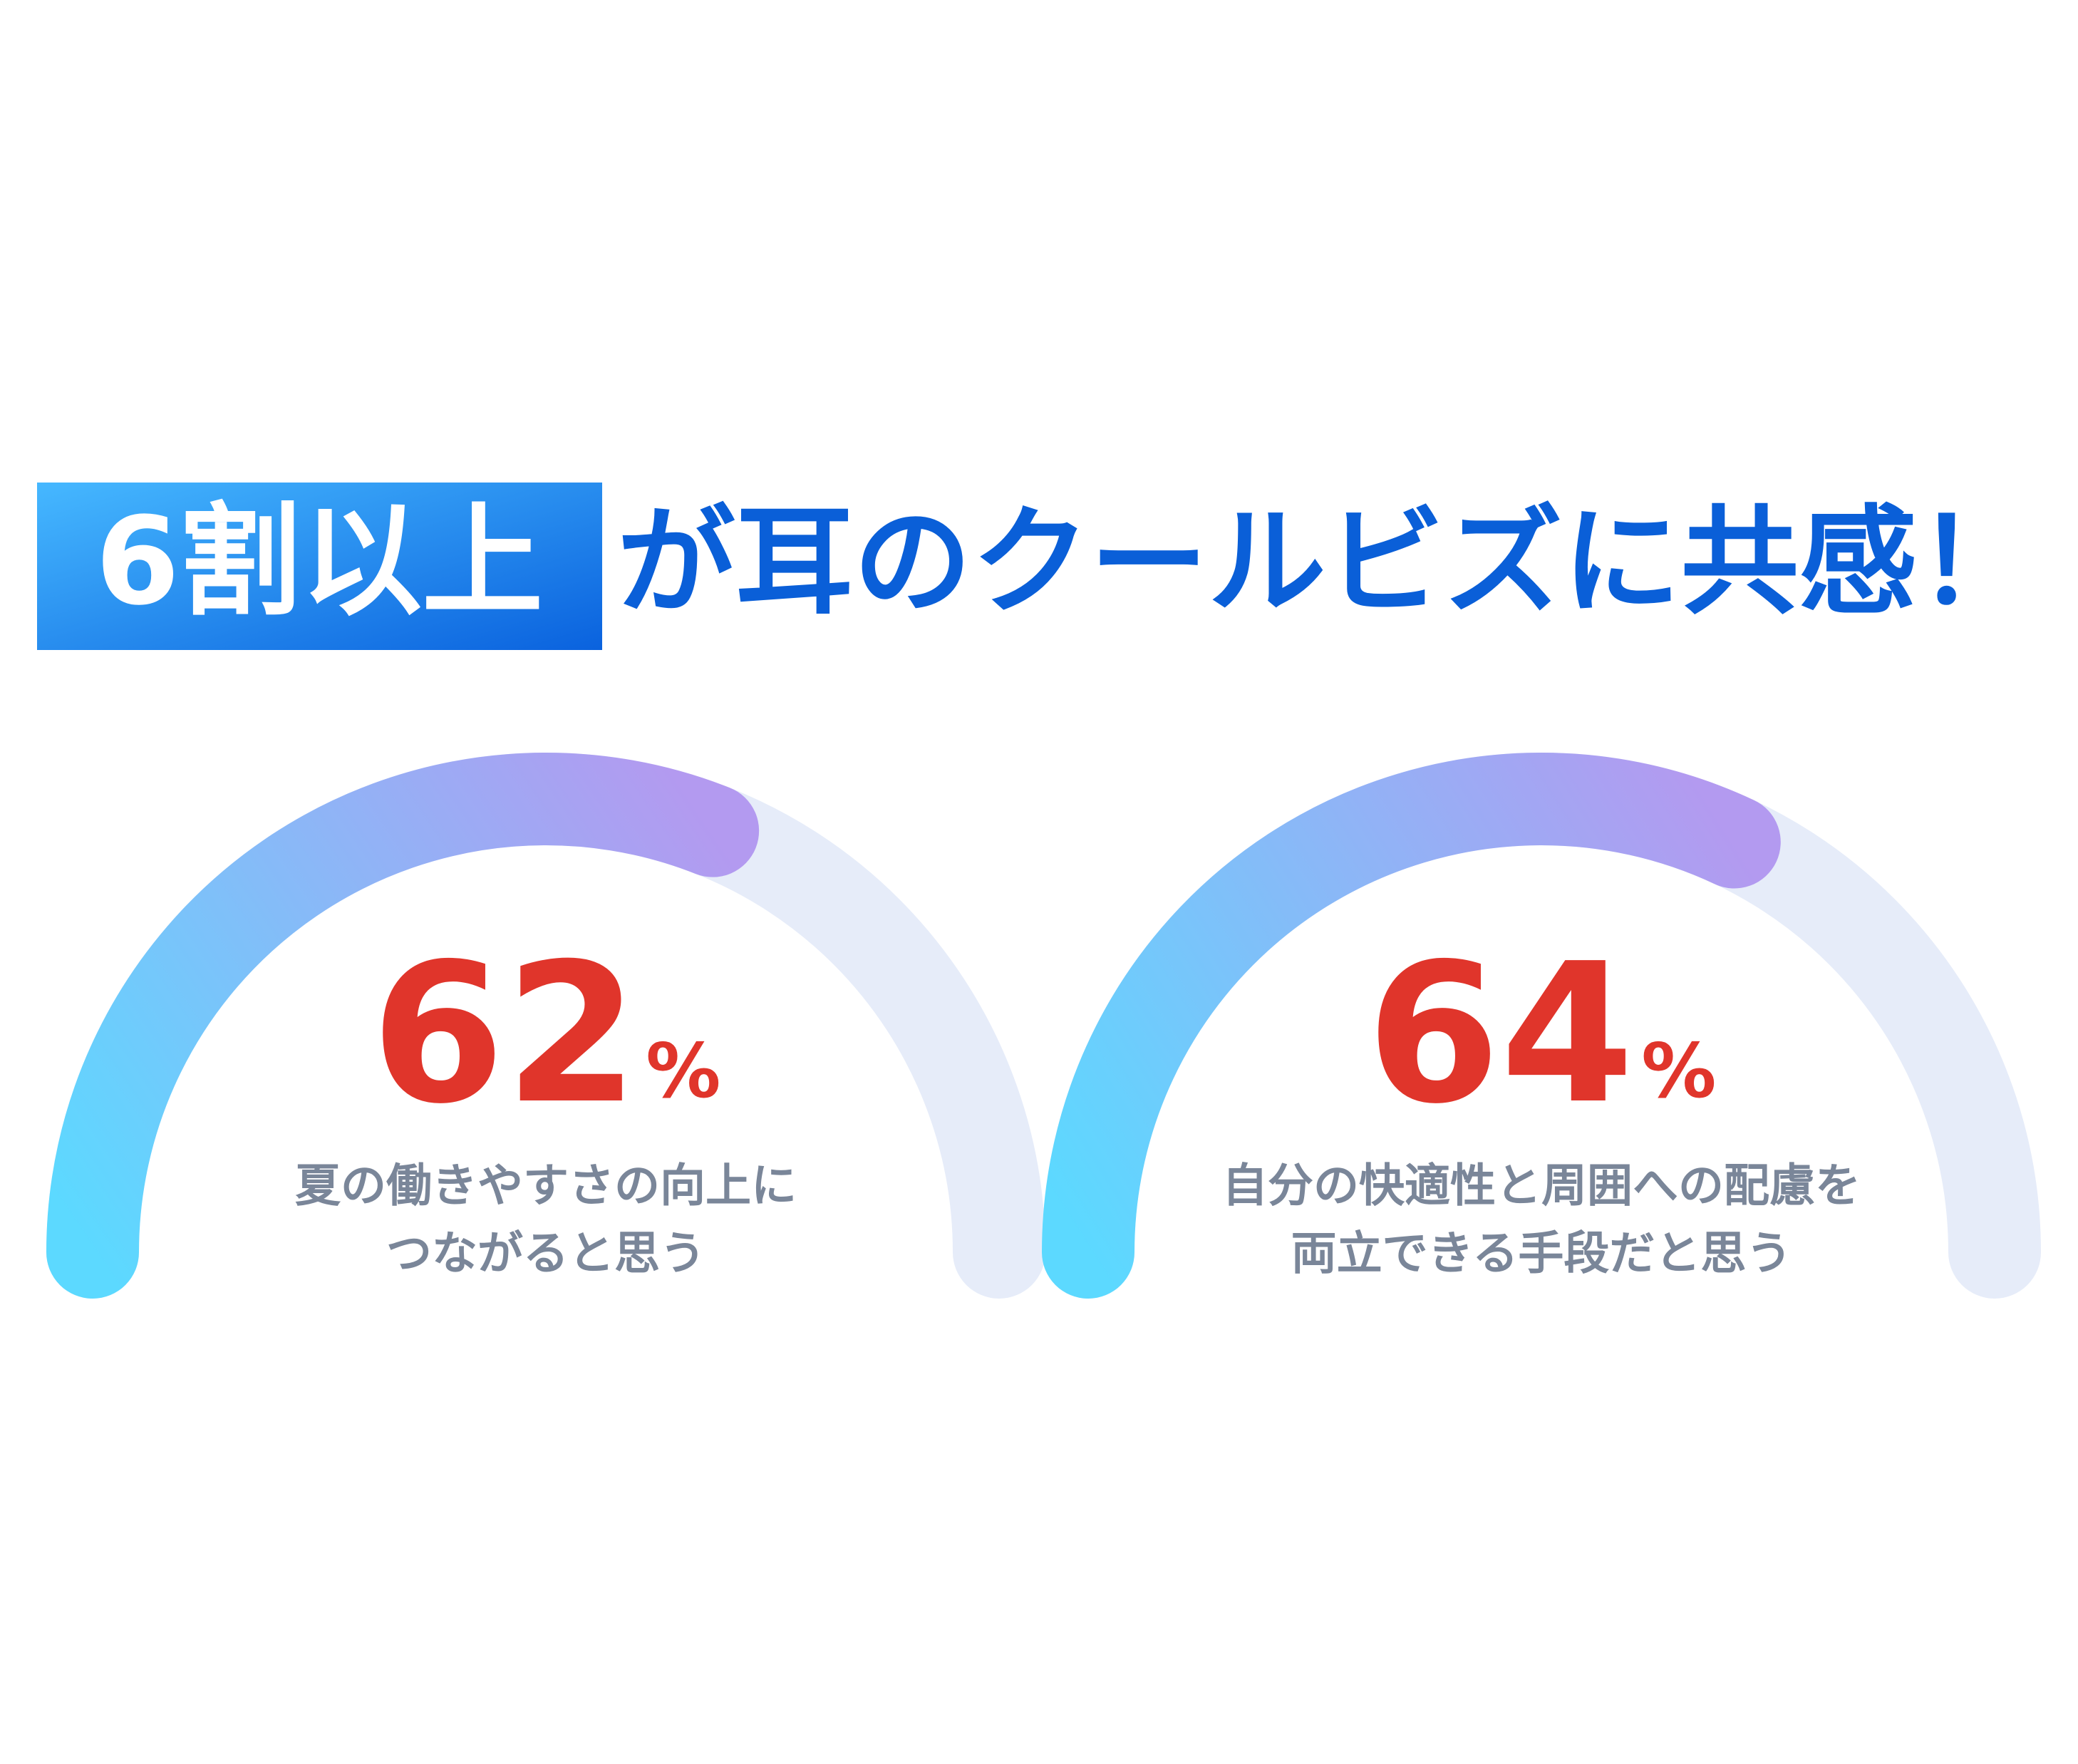 This screenshot has height=1764, width=2078. I want to click on headline-highlight: 6割以上, so click(319, 562).